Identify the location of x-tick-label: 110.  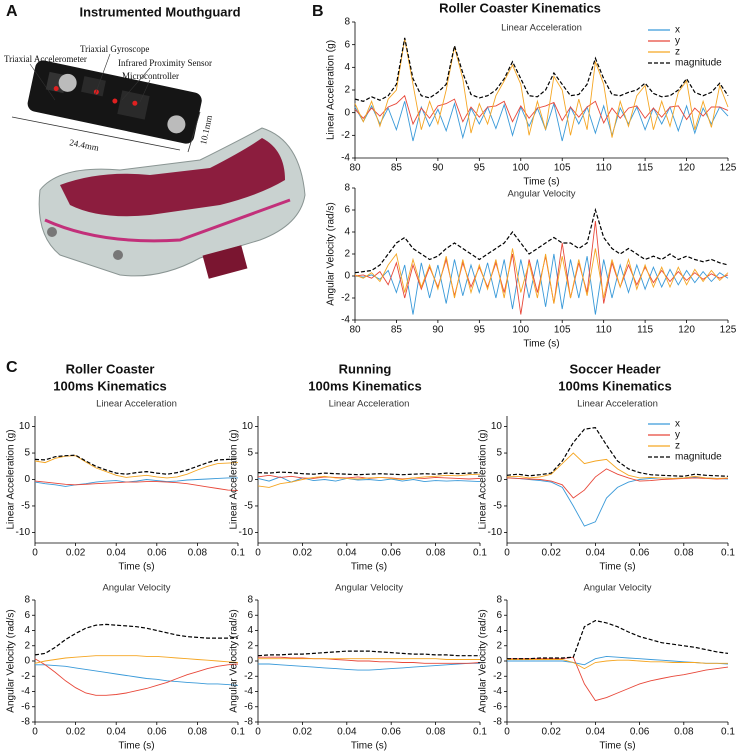
(604, 168).